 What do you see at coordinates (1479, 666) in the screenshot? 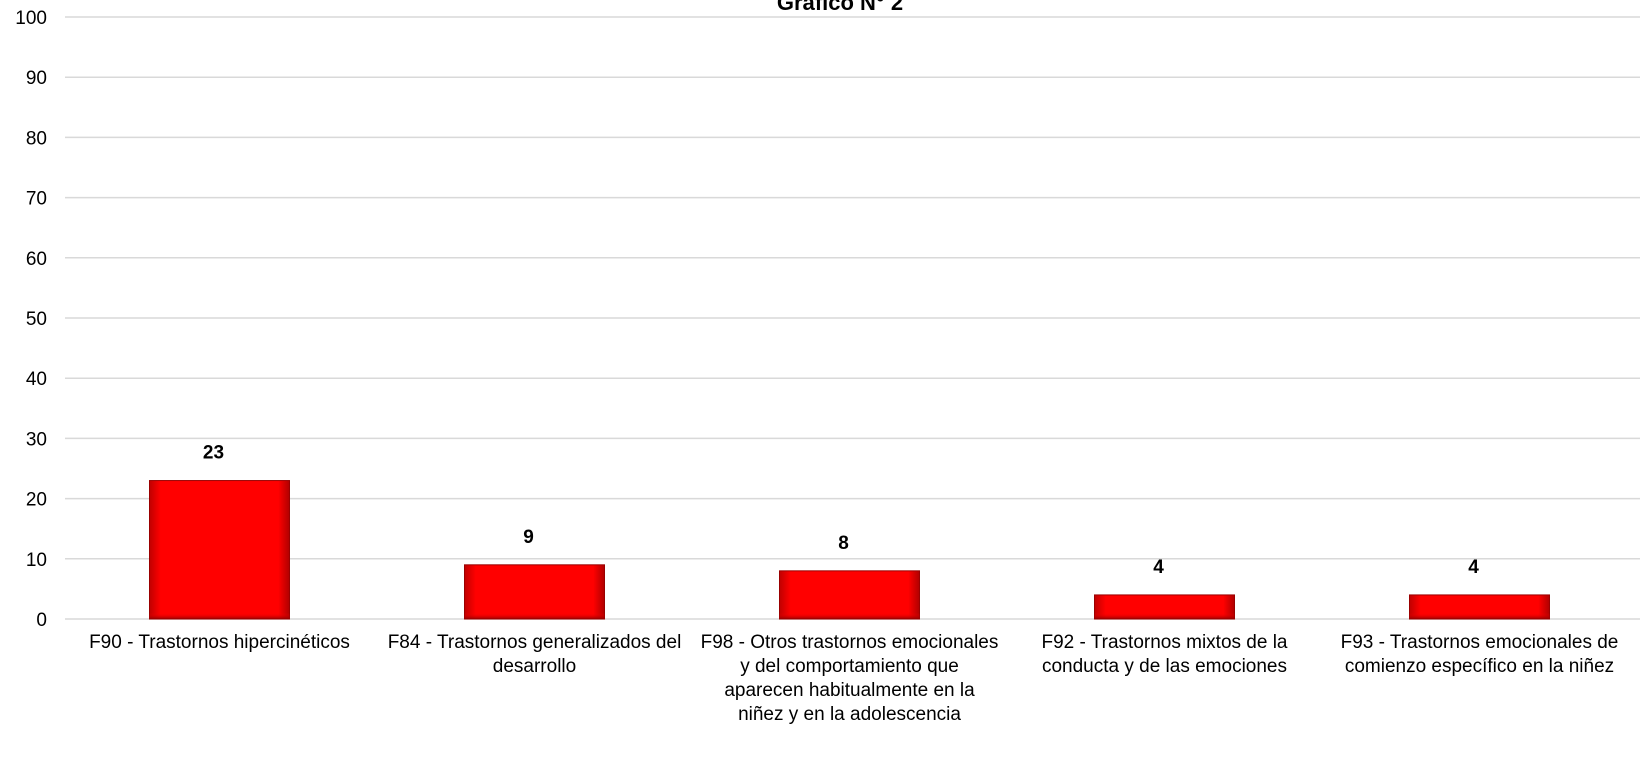
I see `x-category-label-line: comienzo específico en la niñez` at bounding box center [1479, 666].